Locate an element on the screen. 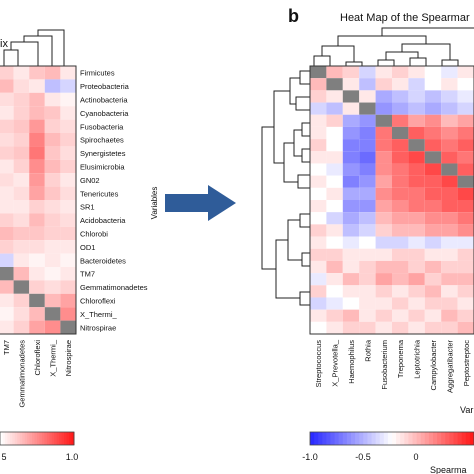 The height and width of the screenshot is (474, 474). panel-a-colorbar-frame is located at coordinates (37, 438).